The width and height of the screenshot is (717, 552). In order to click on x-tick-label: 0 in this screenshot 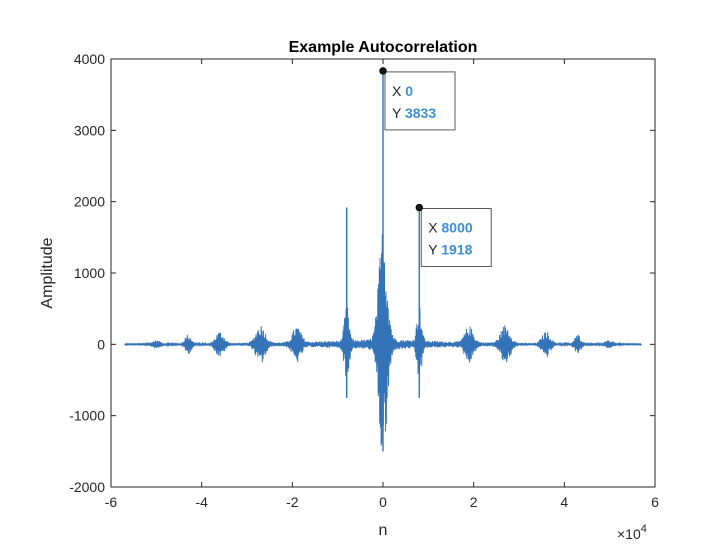, I will do `click(383, 502)`.